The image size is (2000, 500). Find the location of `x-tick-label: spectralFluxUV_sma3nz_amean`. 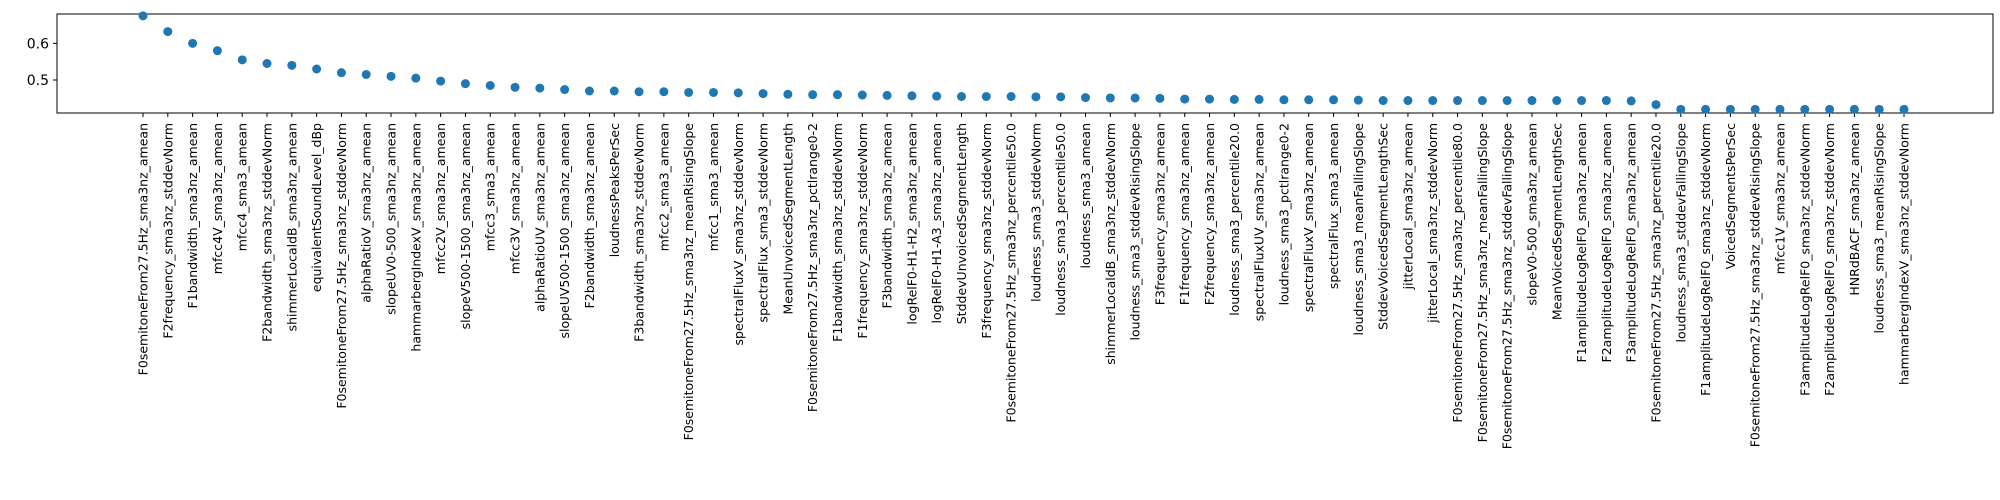

x-tick-label: spectralFluxUV_sma3nz_amean is located at coordinates (1259, 222).